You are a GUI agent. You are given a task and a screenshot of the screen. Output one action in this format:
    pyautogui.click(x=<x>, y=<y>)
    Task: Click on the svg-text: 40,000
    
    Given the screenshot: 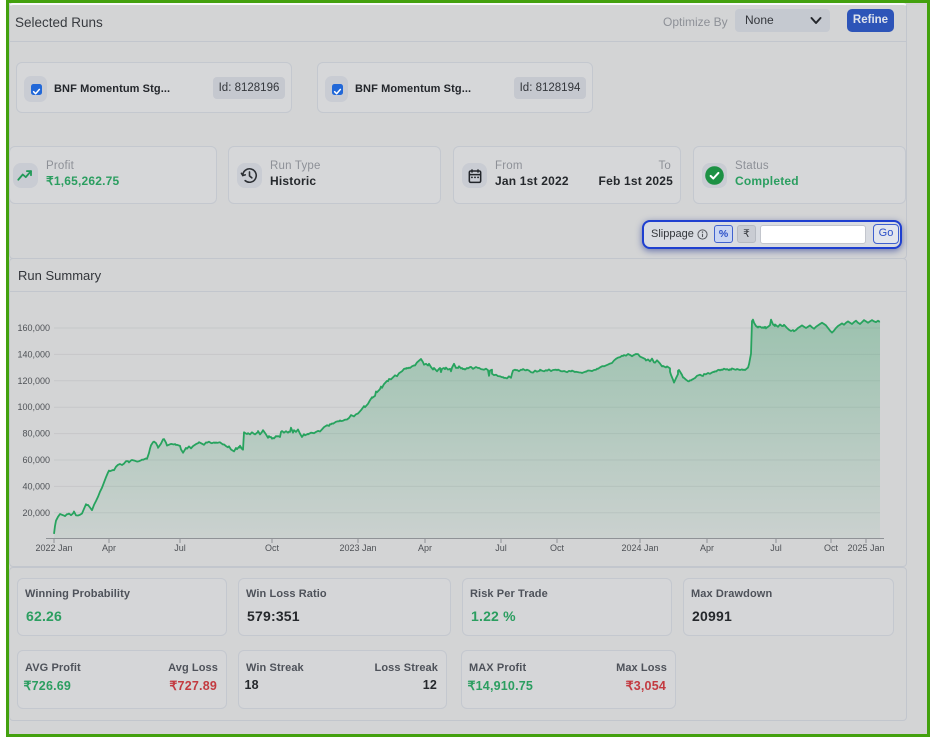 What is the action you would take?
    pyautogui.click(x=36, y=486)
    